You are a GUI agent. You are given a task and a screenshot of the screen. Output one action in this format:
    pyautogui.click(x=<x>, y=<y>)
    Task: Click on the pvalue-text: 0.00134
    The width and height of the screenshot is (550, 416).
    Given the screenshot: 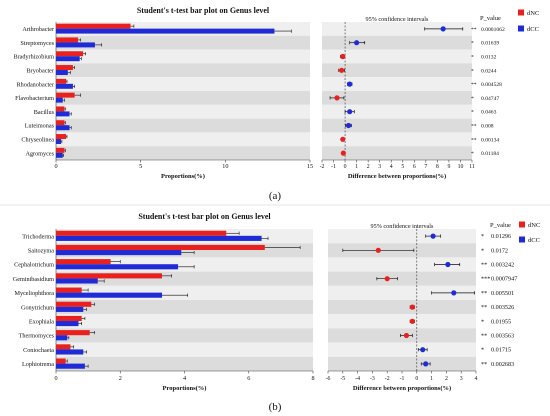 What is the action you would take?
    pyautogui.click(x=490, y=140)
    